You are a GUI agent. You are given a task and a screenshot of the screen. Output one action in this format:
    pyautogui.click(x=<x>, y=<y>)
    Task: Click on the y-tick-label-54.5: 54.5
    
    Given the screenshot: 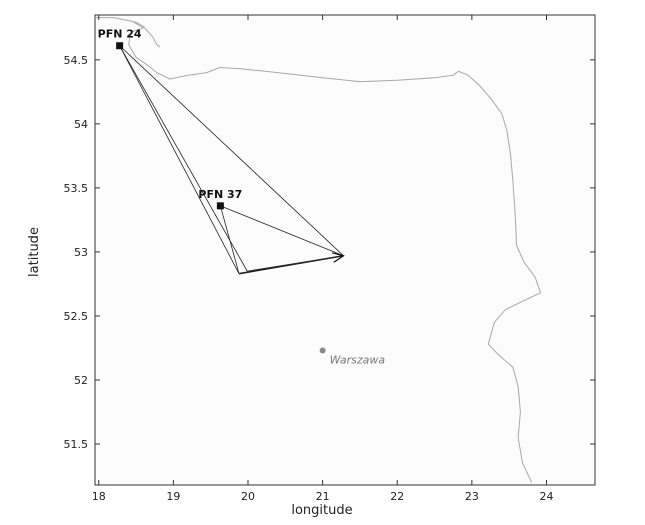 What is the action you would take?
    pyautogui.click(x=76, y=60)
    